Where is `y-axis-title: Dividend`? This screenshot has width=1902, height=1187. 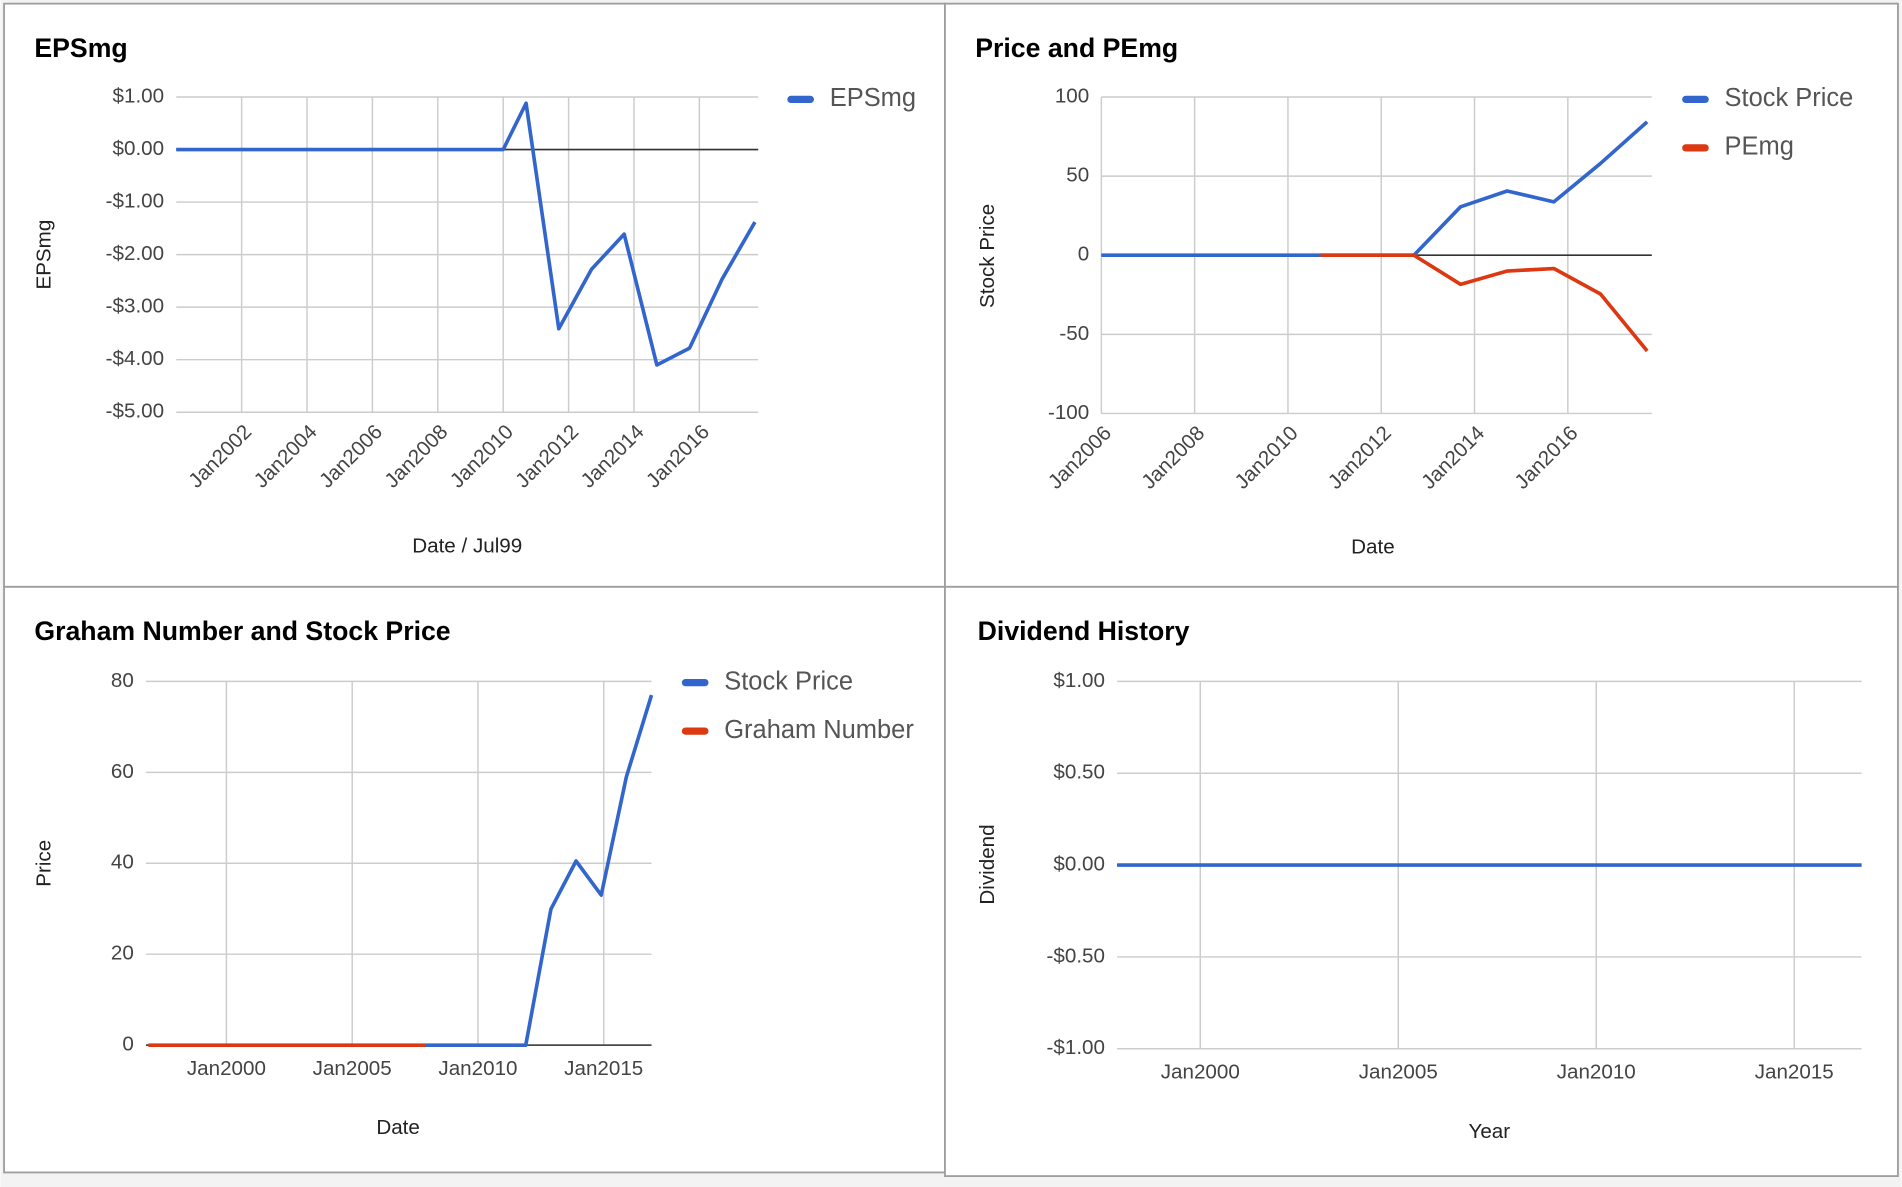
y-axis-title: Dividend is located at coordinates (987, 864).